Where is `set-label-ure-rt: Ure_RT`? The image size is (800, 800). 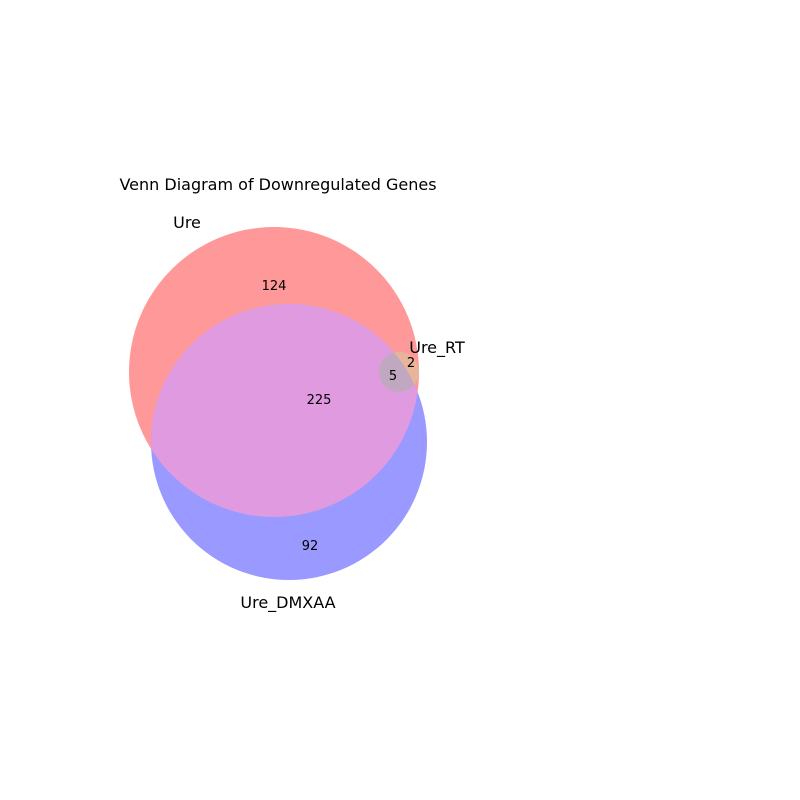 set-label-ure-rt: Ure_RT is located at coordinates (437, 348).